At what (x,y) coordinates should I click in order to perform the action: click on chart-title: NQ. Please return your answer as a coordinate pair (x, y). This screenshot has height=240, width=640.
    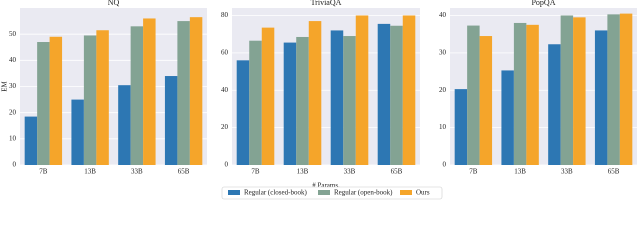
    Looking at the image, I should click on (114, 3).